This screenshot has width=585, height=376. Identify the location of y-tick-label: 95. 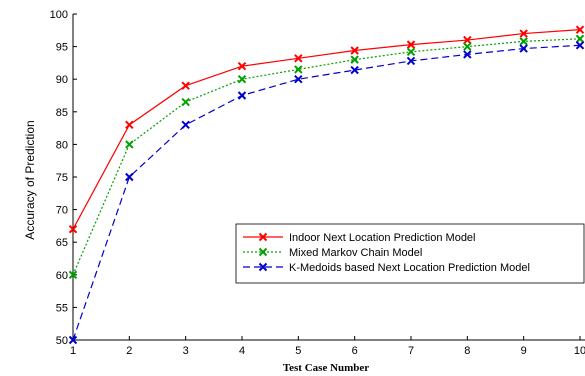
(62, 48).